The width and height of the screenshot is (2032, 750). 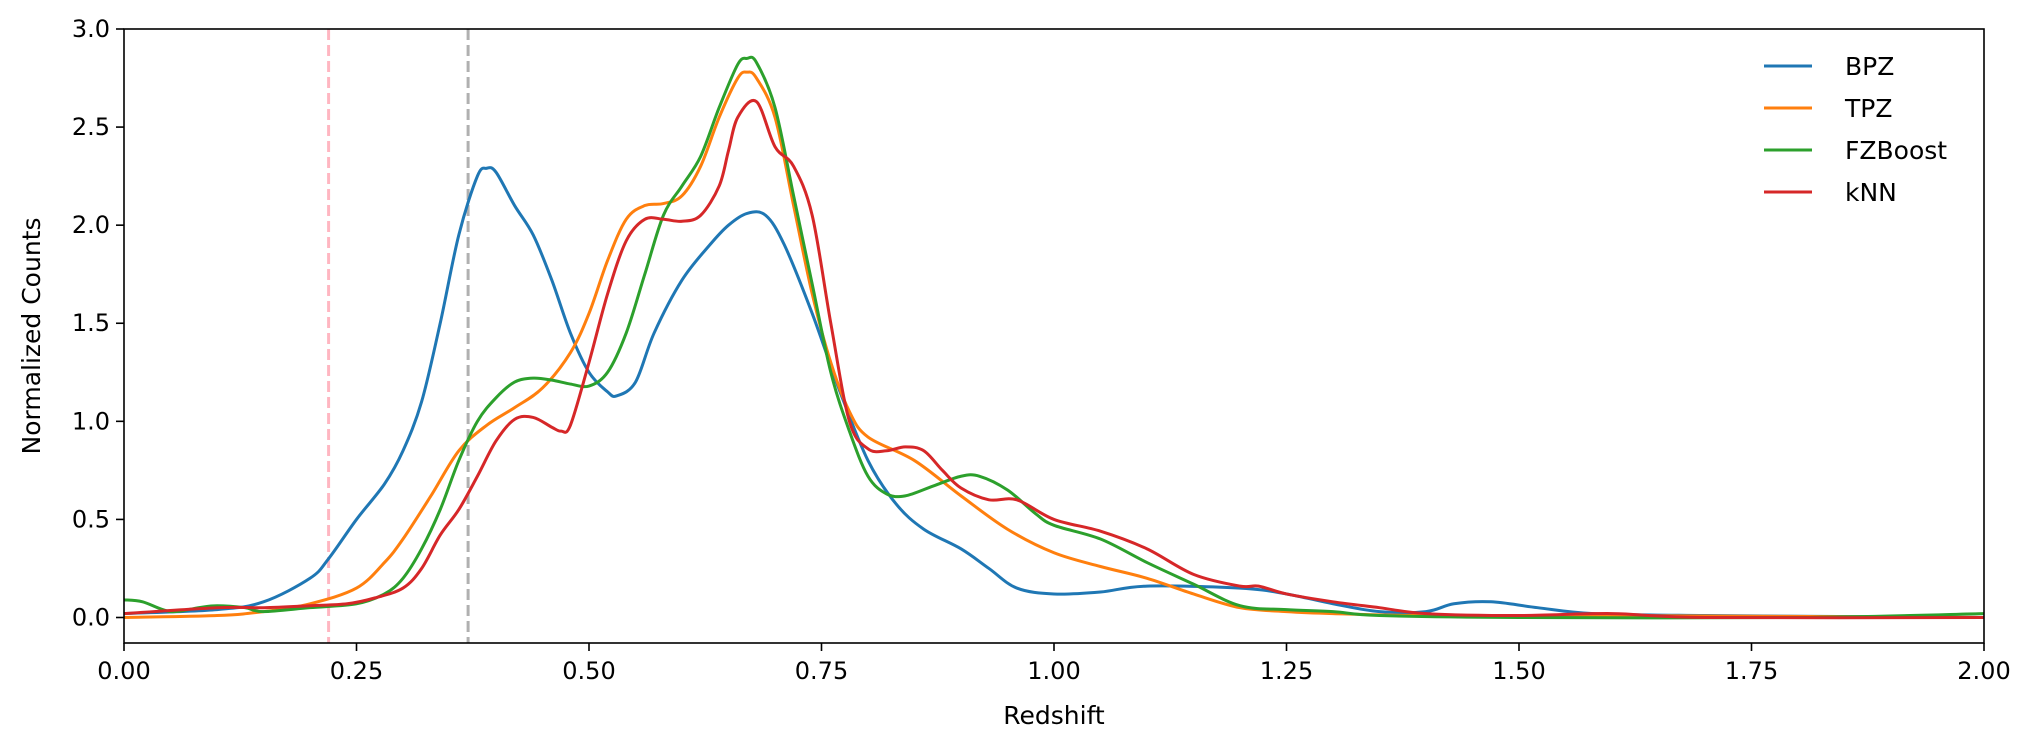 I want to click on legend-item-fzboost: FZBoost, so click(x=1855, y=150).